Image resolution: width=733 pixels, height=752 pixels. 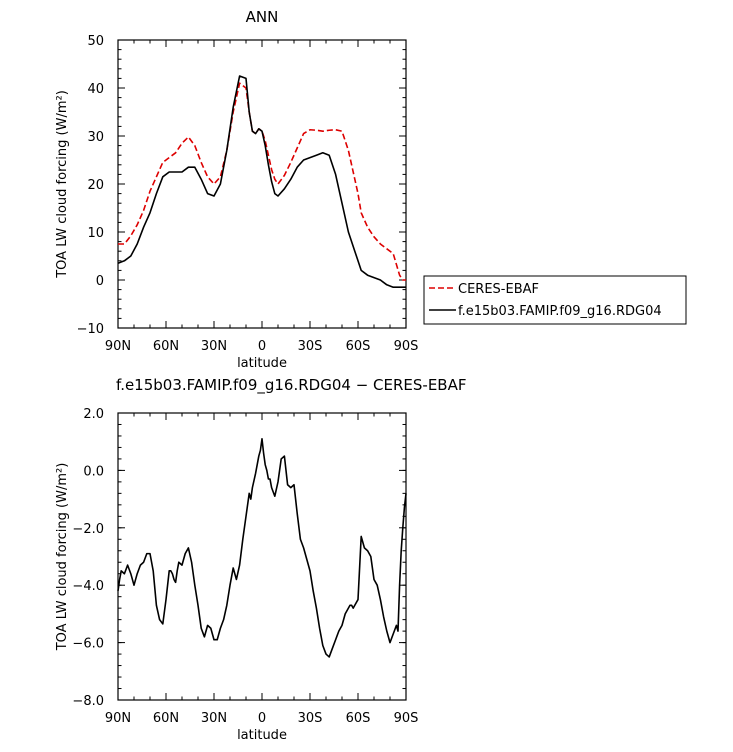 What do you see at coordinates (262, 17) in the screenshot?
I see `chart-title: ANN` at bounding box center [262, 17].